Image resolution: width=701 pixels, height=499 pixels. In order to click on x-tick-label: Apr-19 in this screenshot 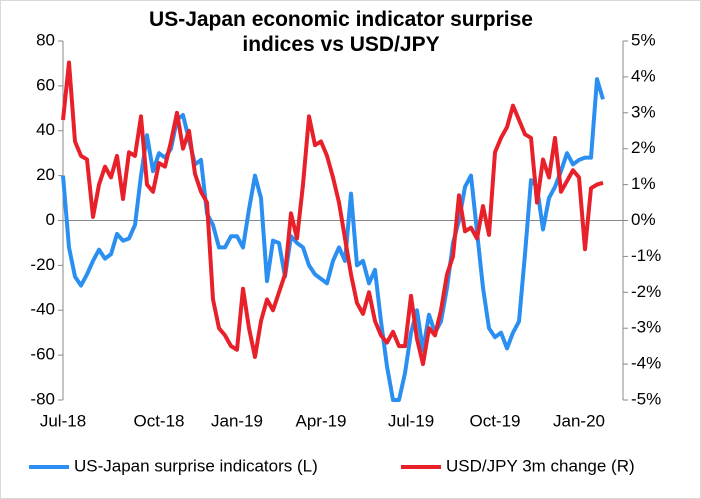, I will do `click(320, 420)`.